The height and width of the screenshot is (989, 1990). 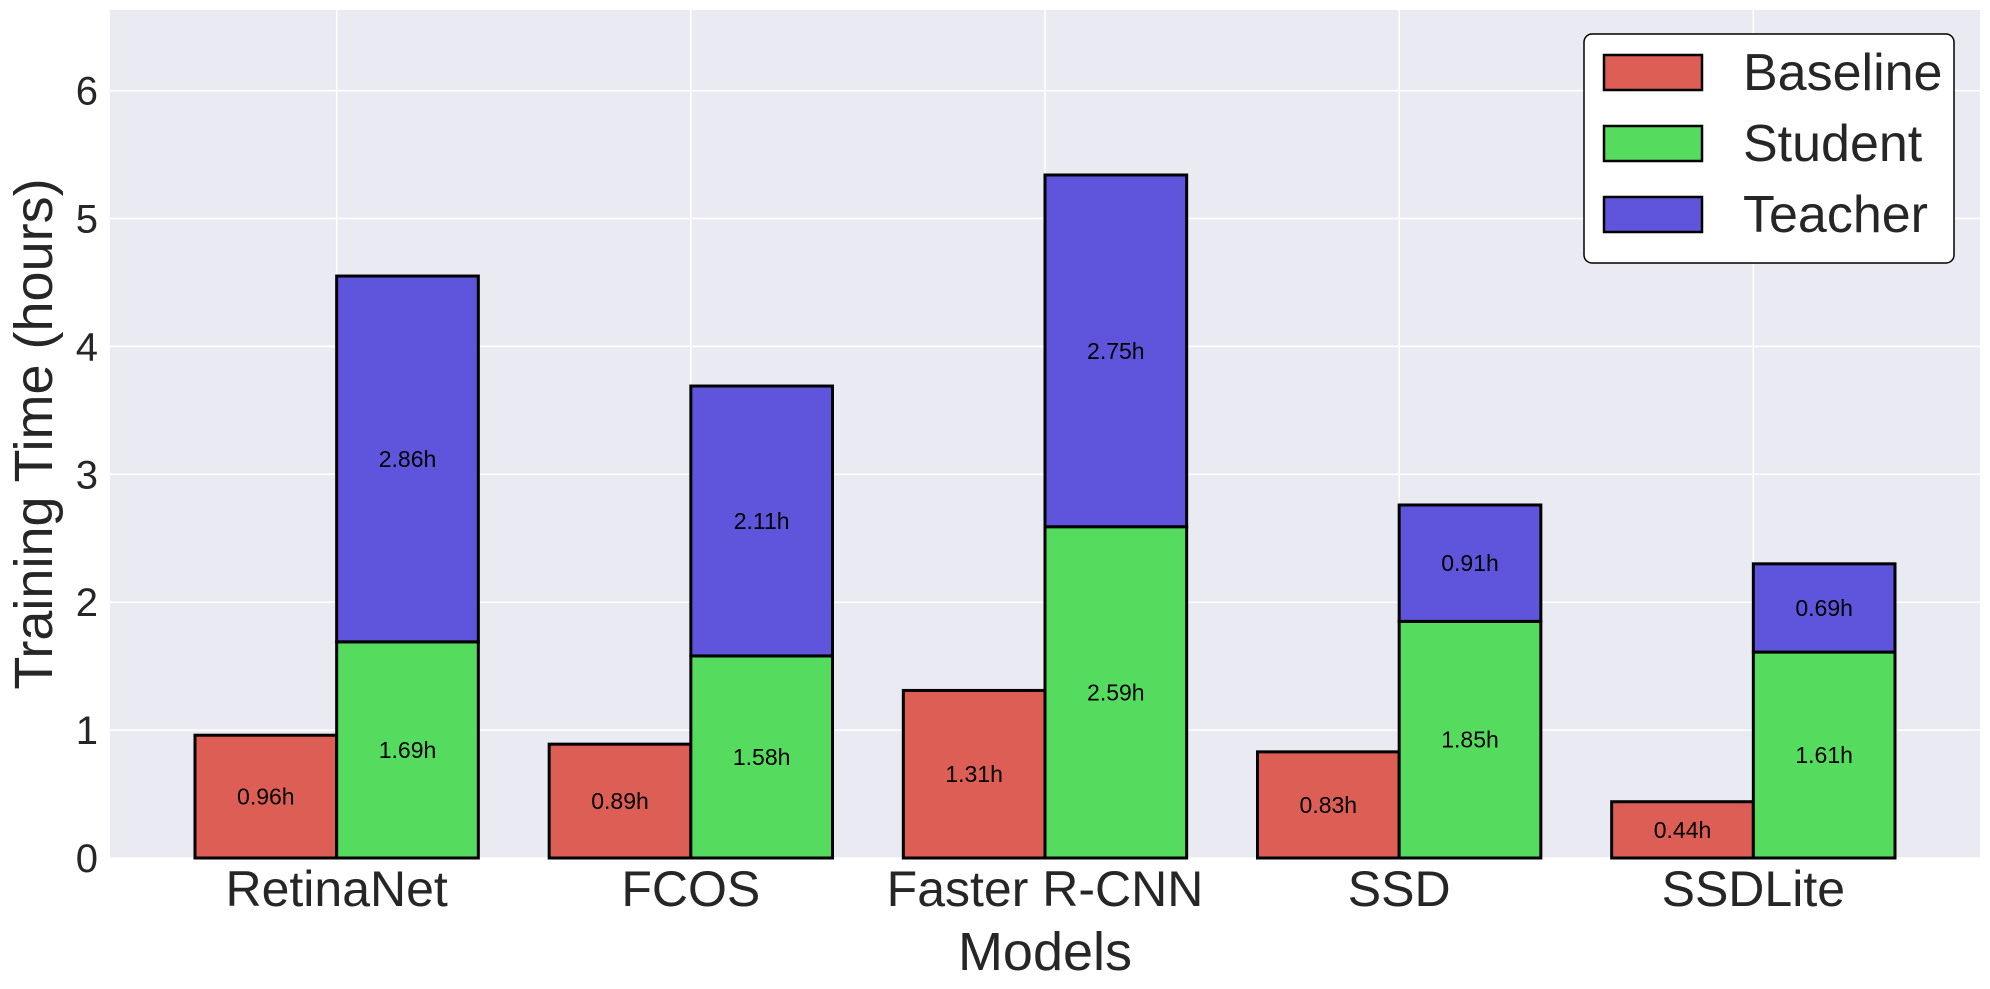 I want to click on bar-value-label: 2.11h, so click(x=762, y=521).